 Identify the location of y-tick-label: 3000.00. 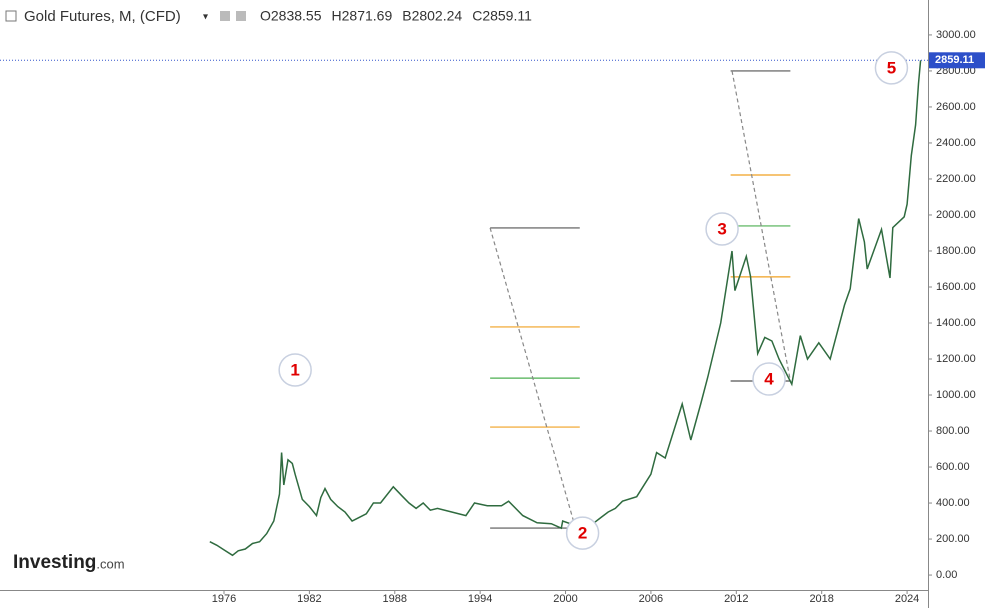
(956, 35).